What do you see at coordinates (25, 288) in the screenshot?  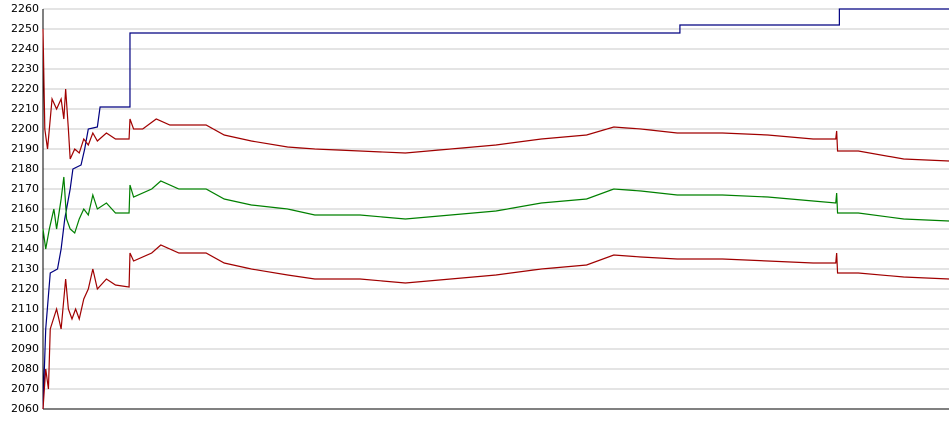 I see `y-tick-label: 2120` at bounding box center [25, 288].